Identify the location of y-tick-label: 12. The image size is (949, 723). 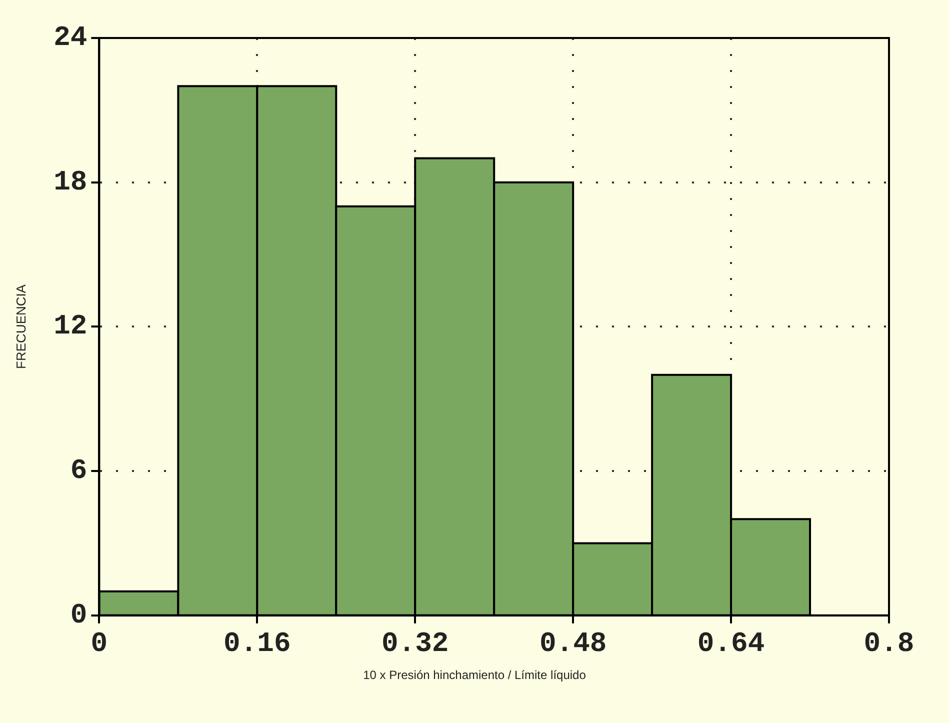
(71, 327).